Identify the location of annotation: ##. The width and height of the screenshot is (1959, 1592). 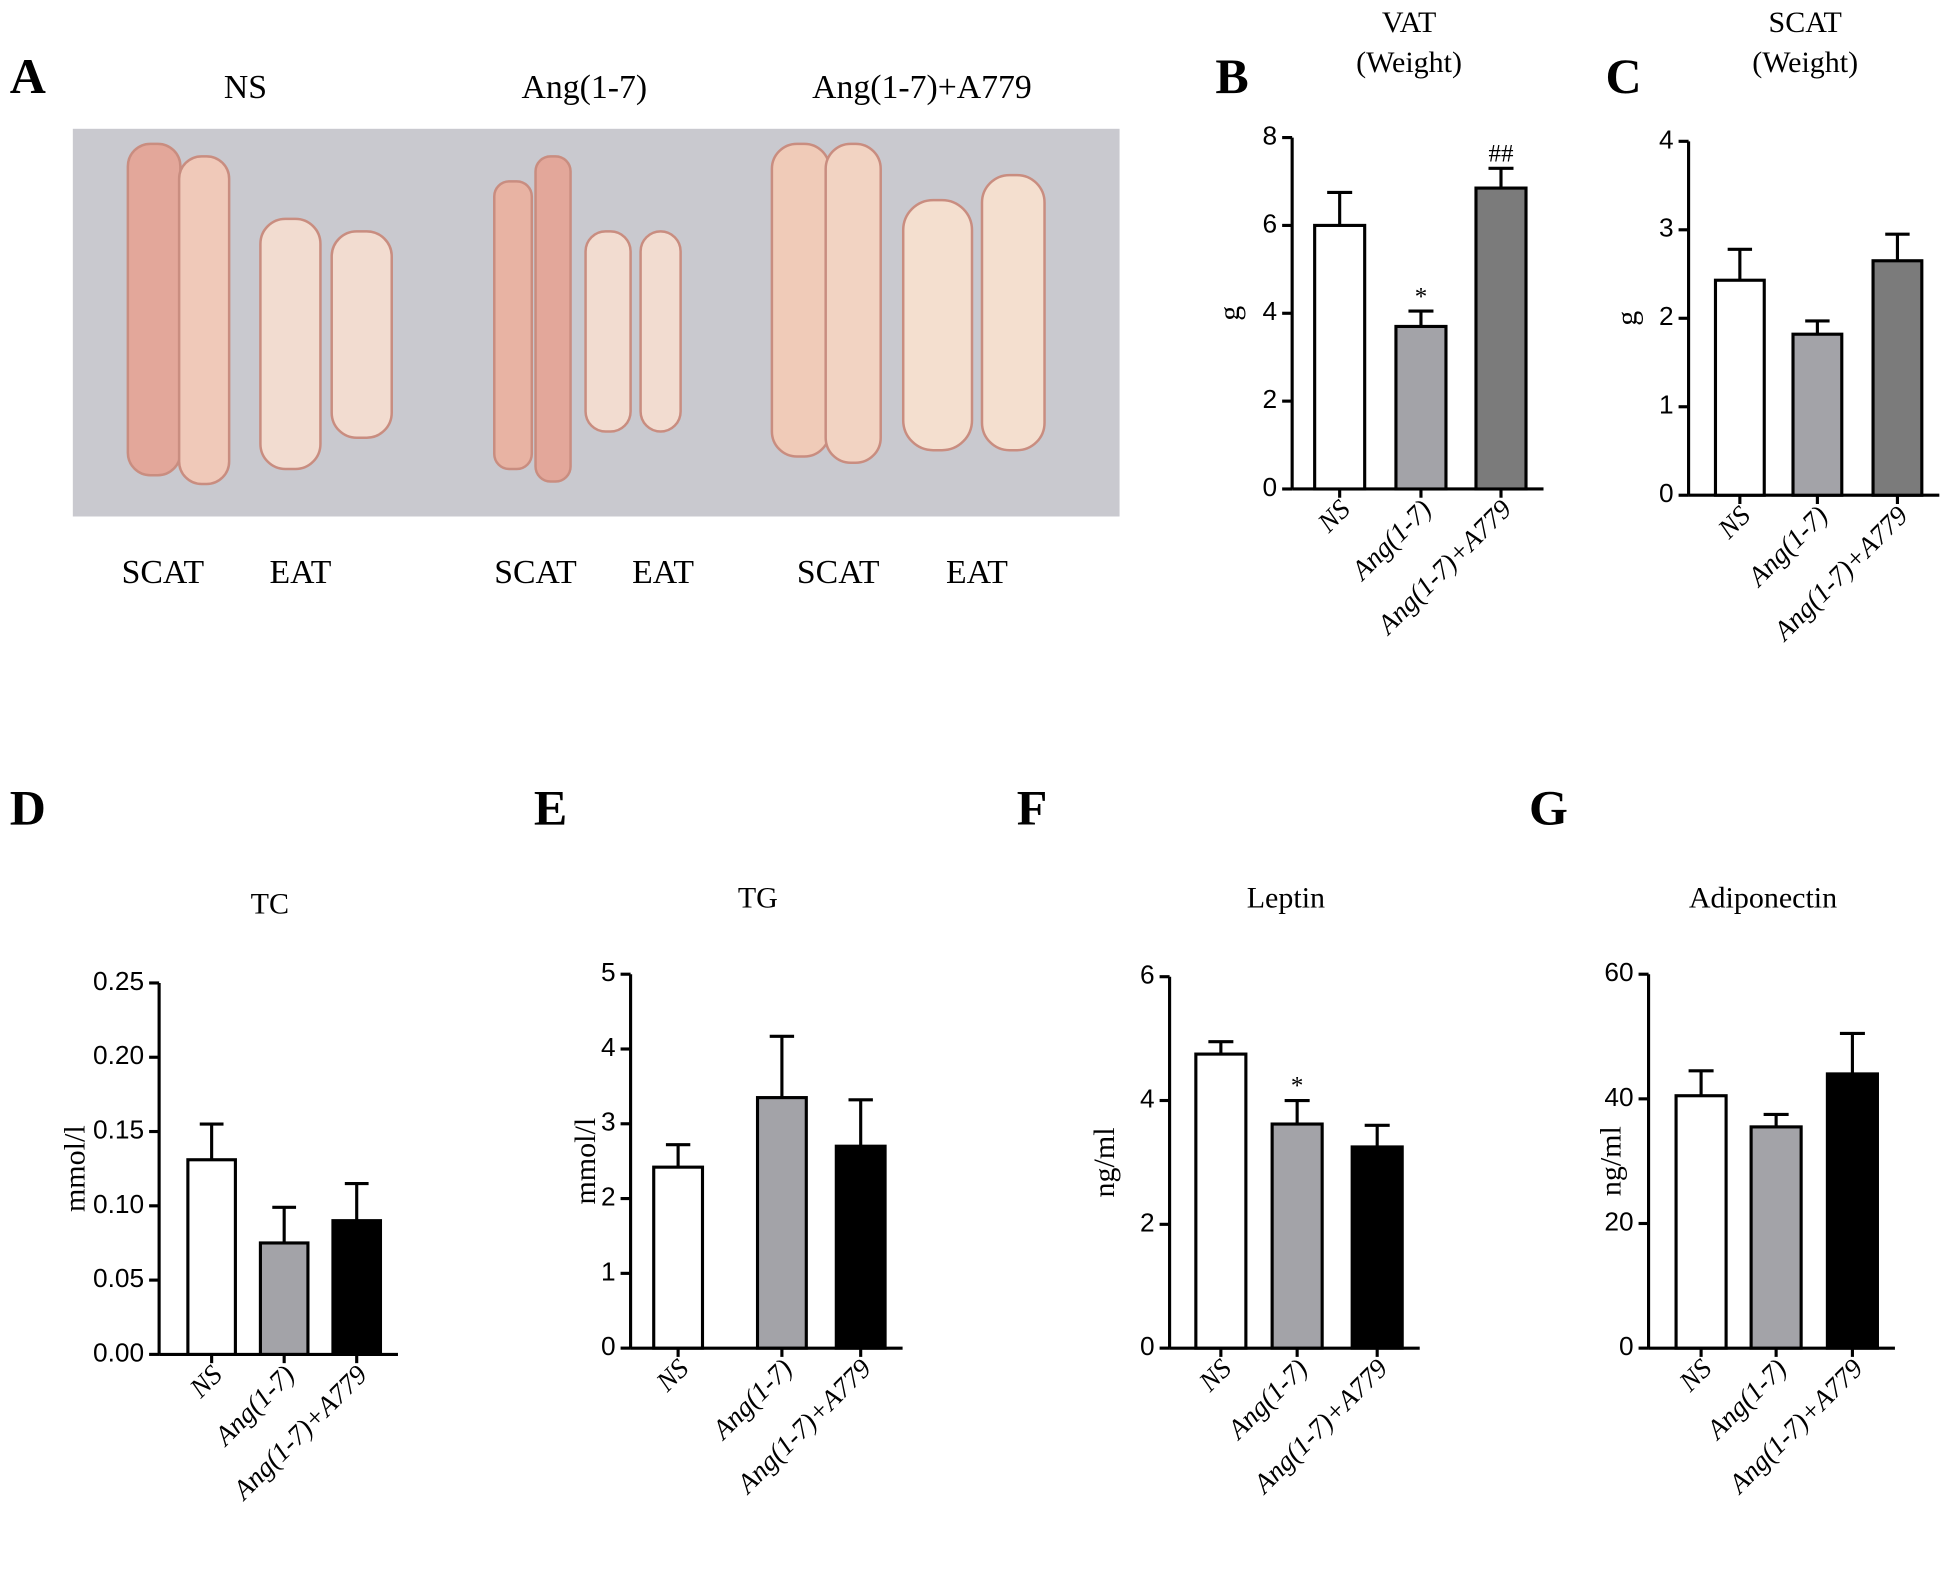
(1501, 154).